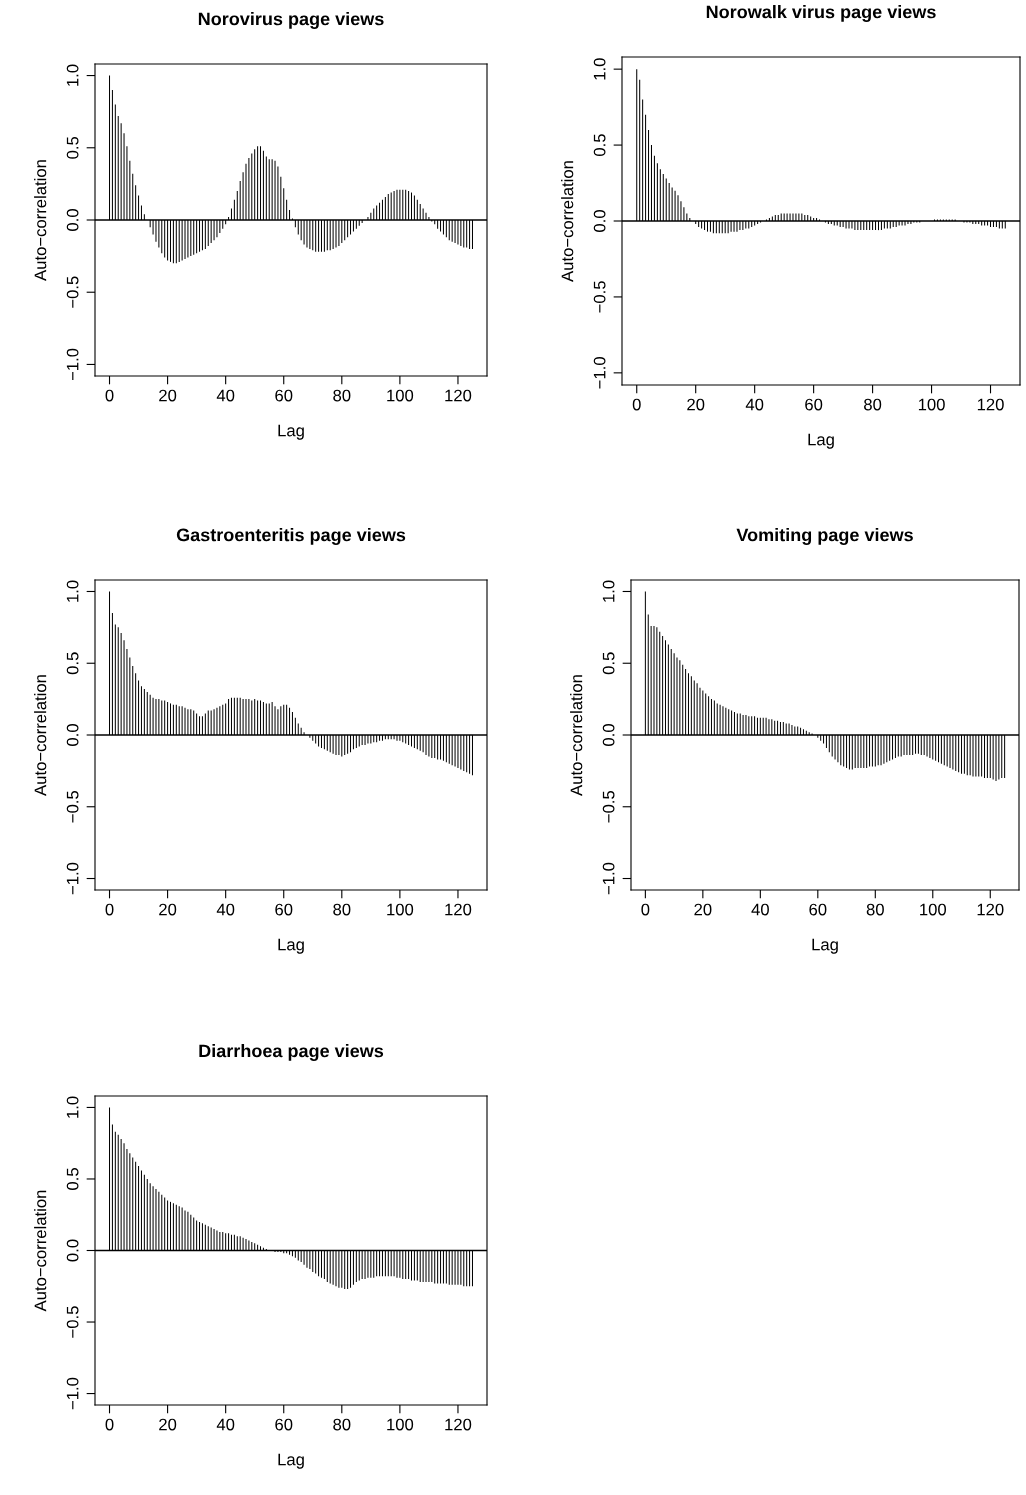 This screenshot has height=1495, width=1026. What do you see at coordinates (821, 13) in the screenshot?
I see `chart-title: Norowalk virus page views` at bounding box center [821, 13].